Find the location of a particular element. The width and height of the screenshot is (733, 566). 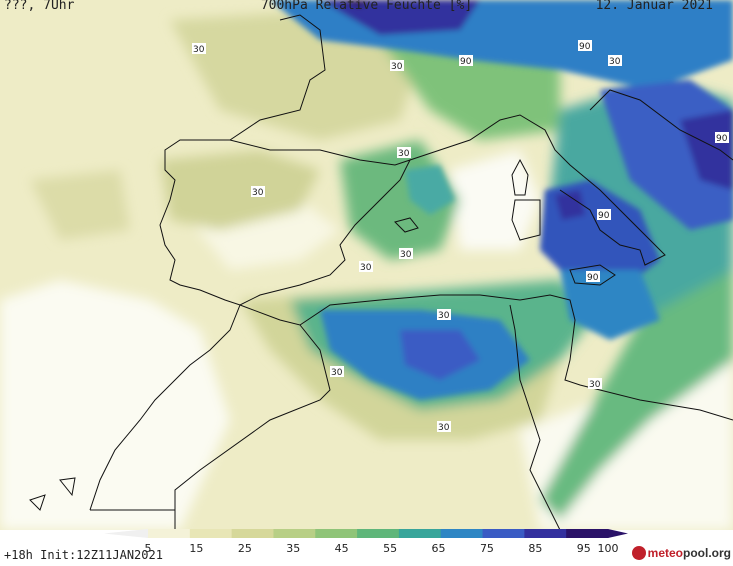

colorbar: 5 15 25 35 45 55 65 75 85 95 100 is located at coordinates (366, 542).